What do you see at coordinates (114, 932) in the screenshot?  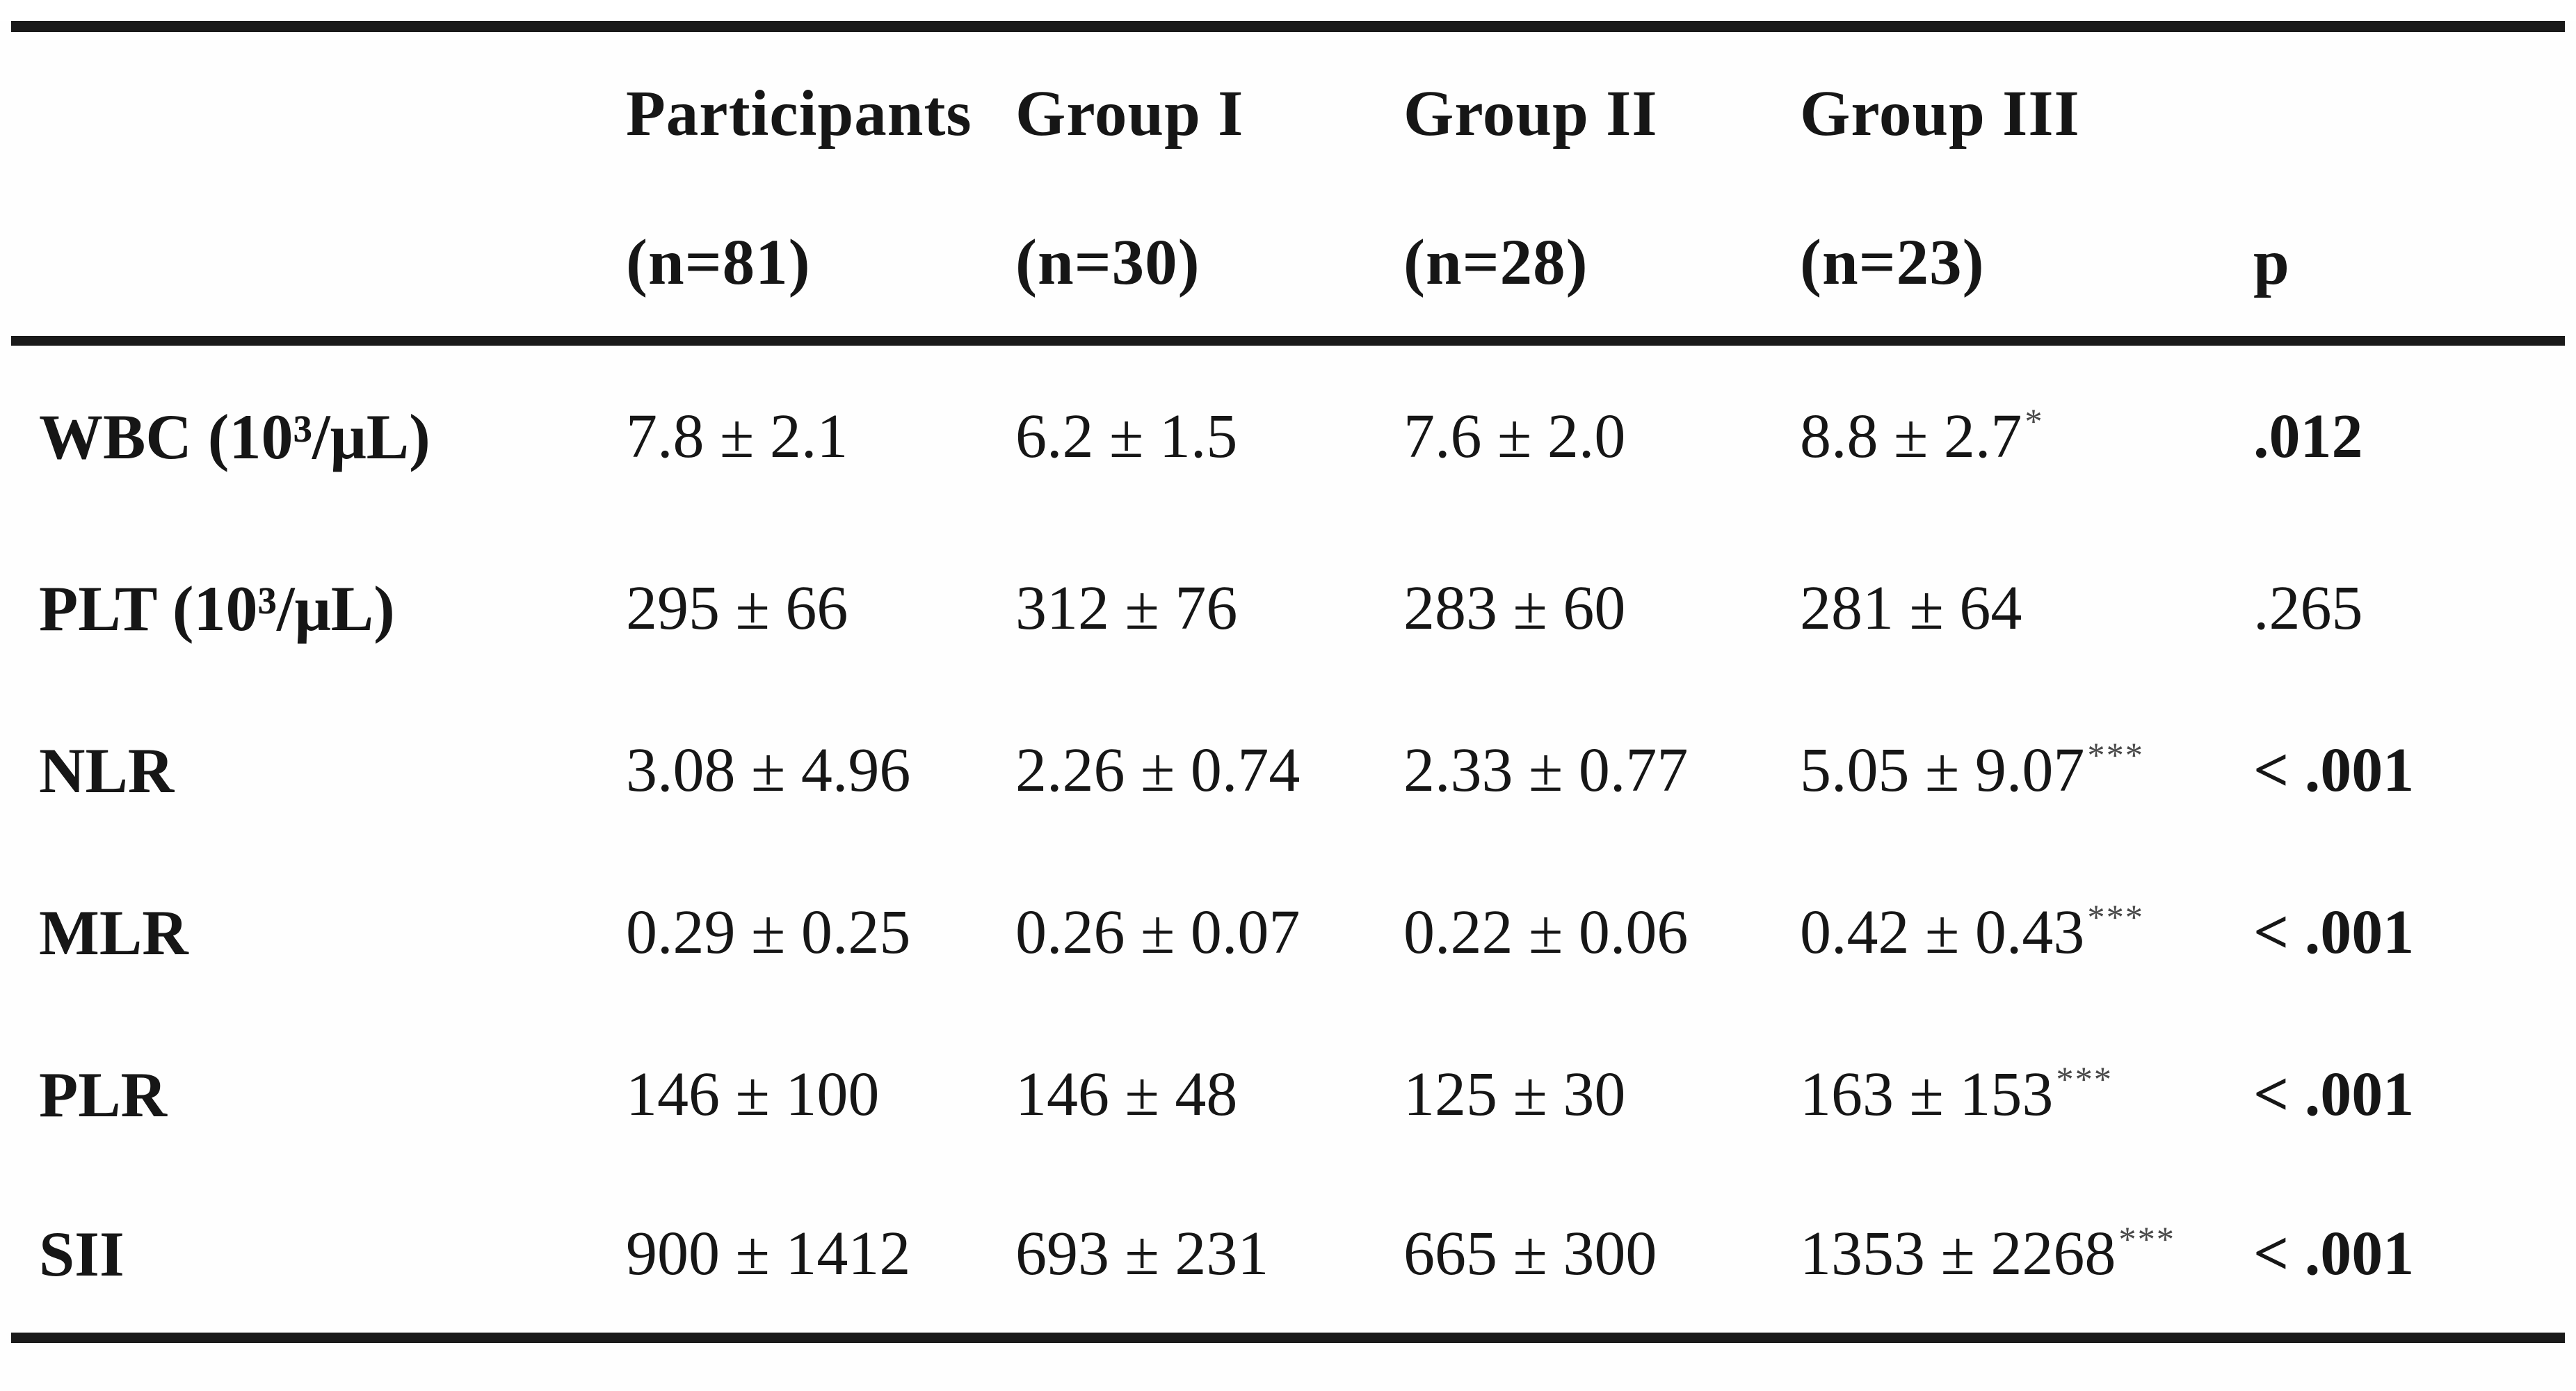 I see `row-label: MLR` at bounding box center [114, 932].